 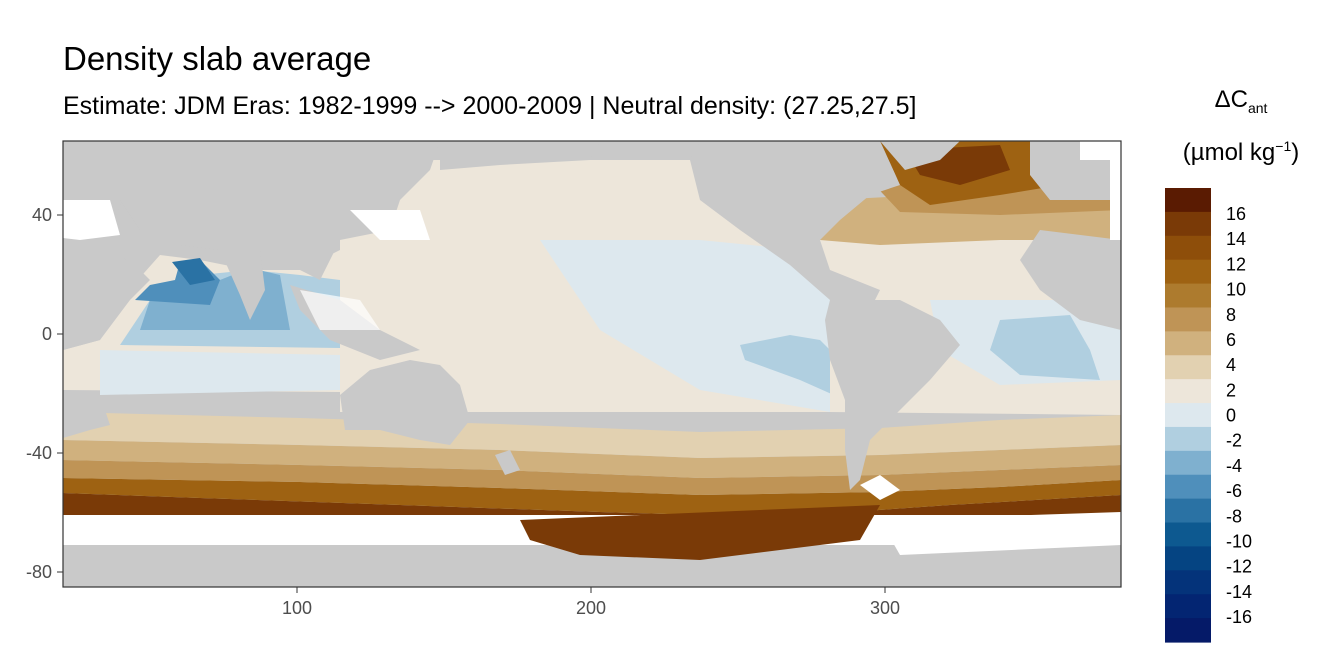 What do you see at coordinates (1234, 491) in the screenshot?
I see `legend-label: -6` at bounding box center [1234, 491].